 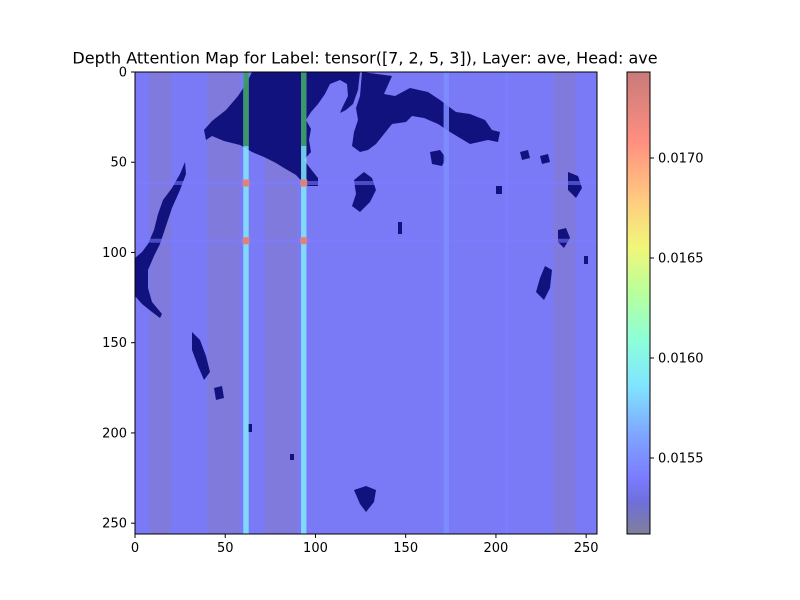 What do you see at coordinates (282, 129) in the screenshot?
I see `landmass-top` at bounding box center [282, 129].